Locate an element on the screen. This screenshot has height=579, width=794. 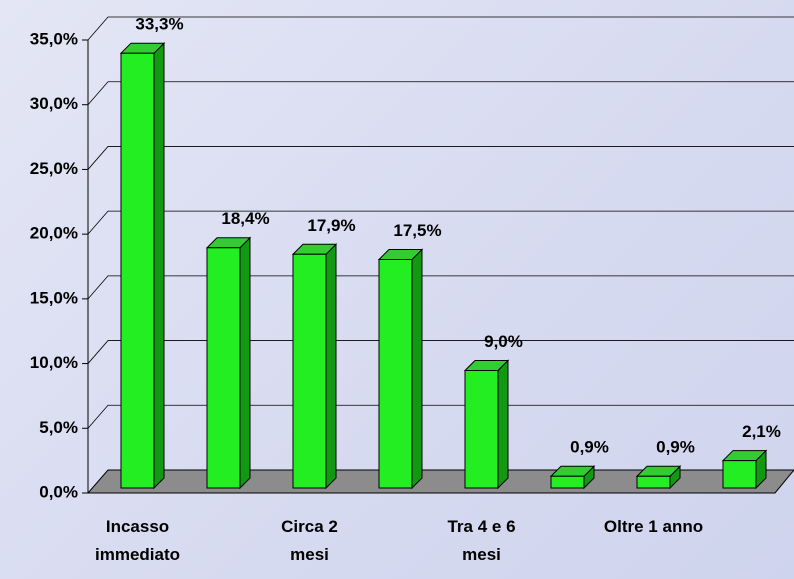
y-tick-label: 35,0% is located at coordinates (54, 38).